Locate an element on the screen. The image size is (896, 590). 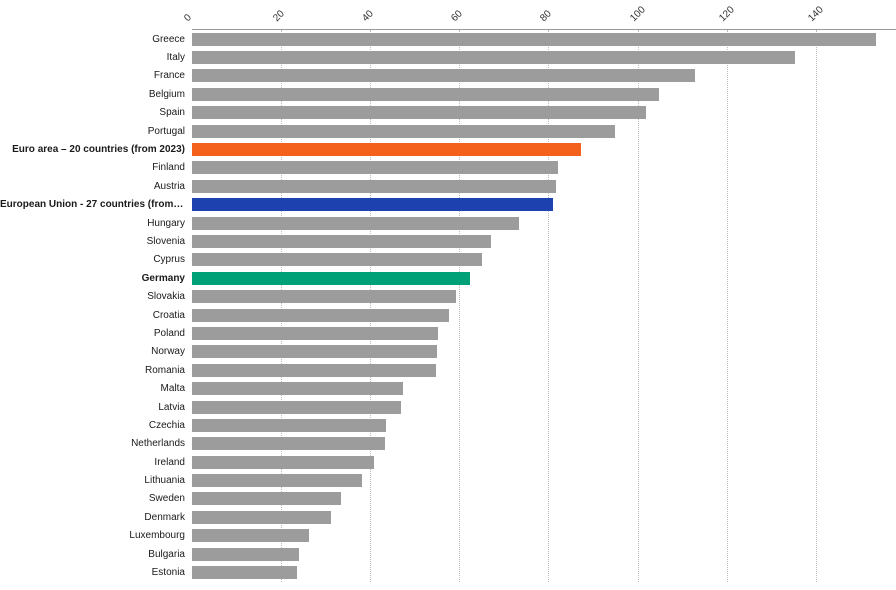
bar-row: Czechia is located at coordinates (448, 425).